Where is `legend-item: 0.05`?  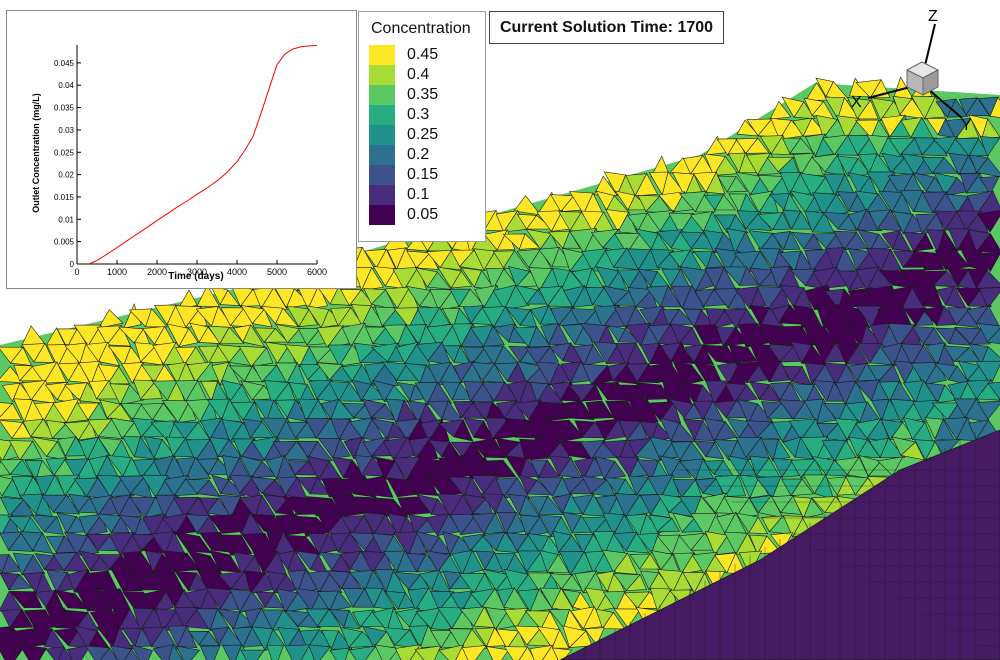
legend-item: 0.05 is located at coordinates (426, 215).